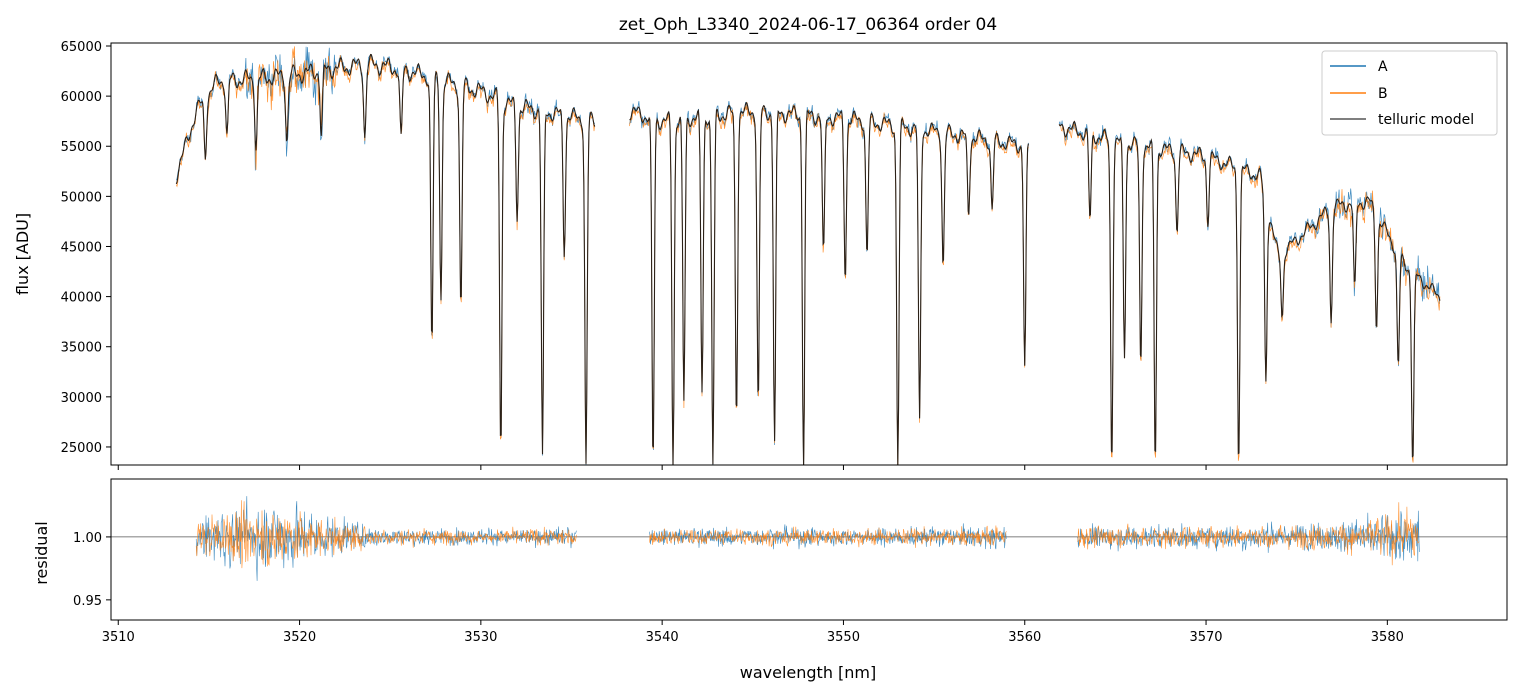 The height and width of the screenshot is (696, 1520). I want to click on legend-label-a: A, so click(1383, 67).